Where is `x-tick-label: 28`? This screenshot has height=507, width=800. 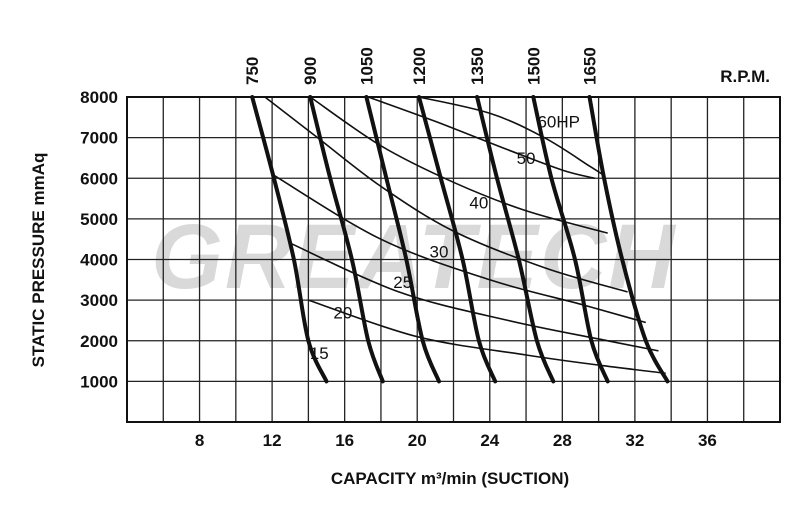 x-tick-label: 28 is located at coordinates (562, 440).